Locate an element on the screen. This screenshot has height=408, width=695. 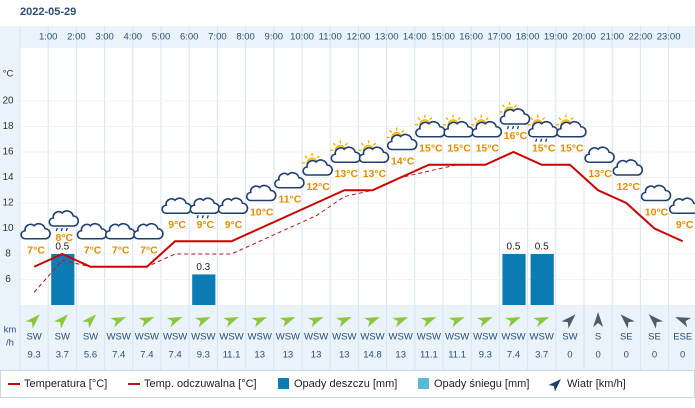
wind-speed: 3.7 is located at coordinates (541, 355).